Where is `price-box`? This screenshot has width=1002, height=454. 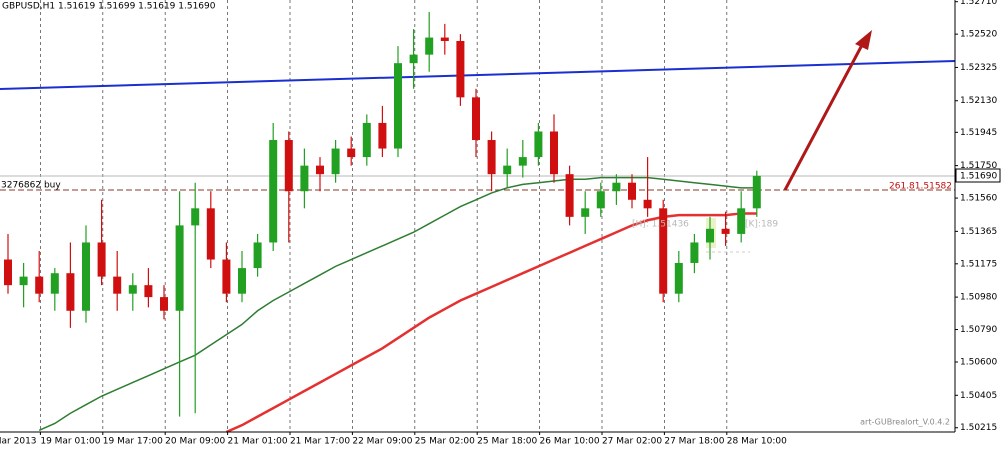 price-box is located at coordinates (978, 175).